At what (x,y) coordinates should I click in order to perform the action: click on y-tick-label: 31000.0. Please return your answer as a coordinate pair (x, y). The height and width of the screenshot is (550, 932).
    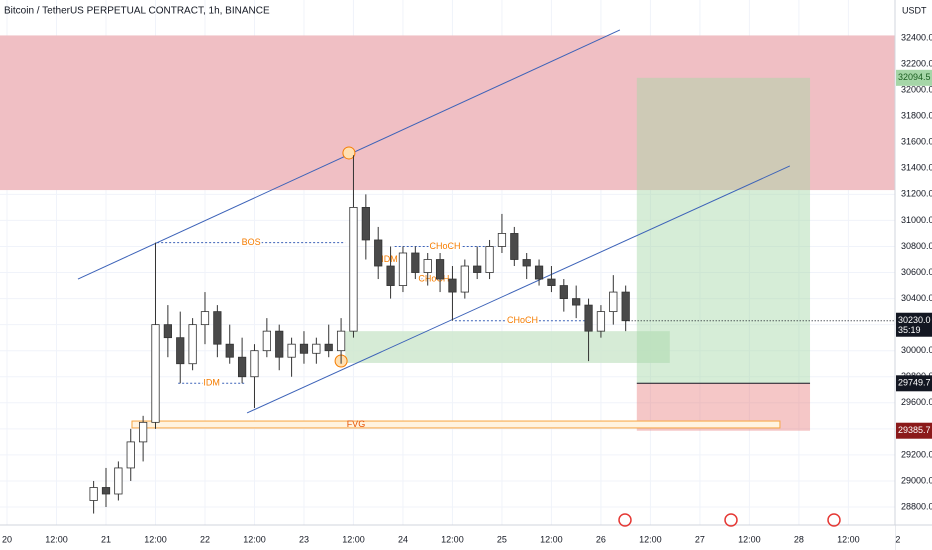
    Looking at the image, I should click on (916, 220).